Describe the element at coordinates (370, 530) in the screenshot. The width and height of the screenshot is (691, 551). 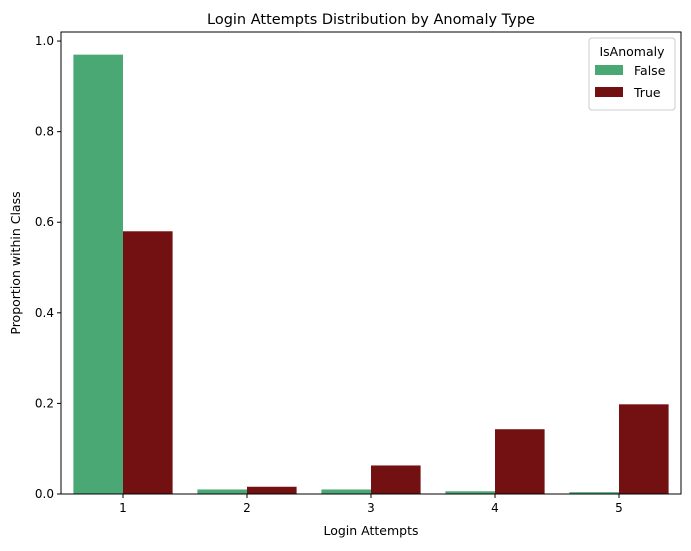
I see `x-axis-label: Login Attempts` at that location.